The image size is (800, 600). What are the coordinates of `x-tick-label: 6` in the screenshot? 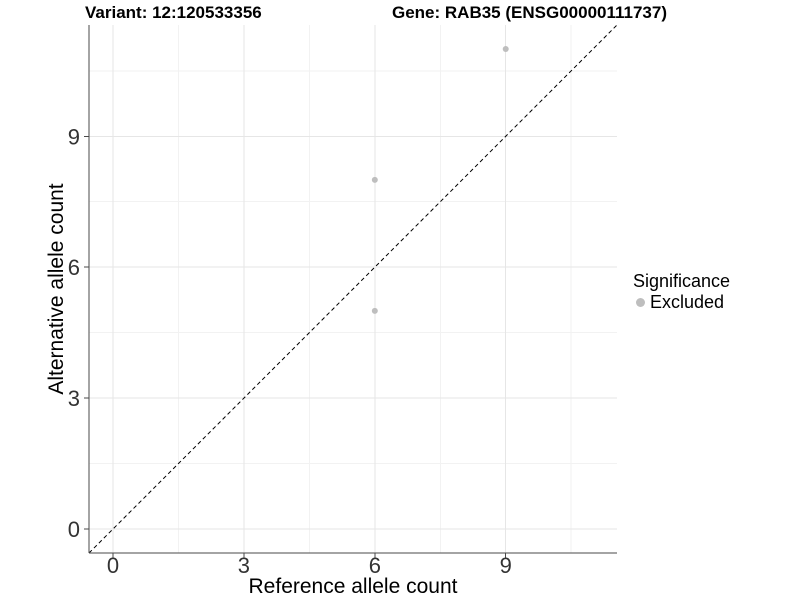 It's located at (375, 565).